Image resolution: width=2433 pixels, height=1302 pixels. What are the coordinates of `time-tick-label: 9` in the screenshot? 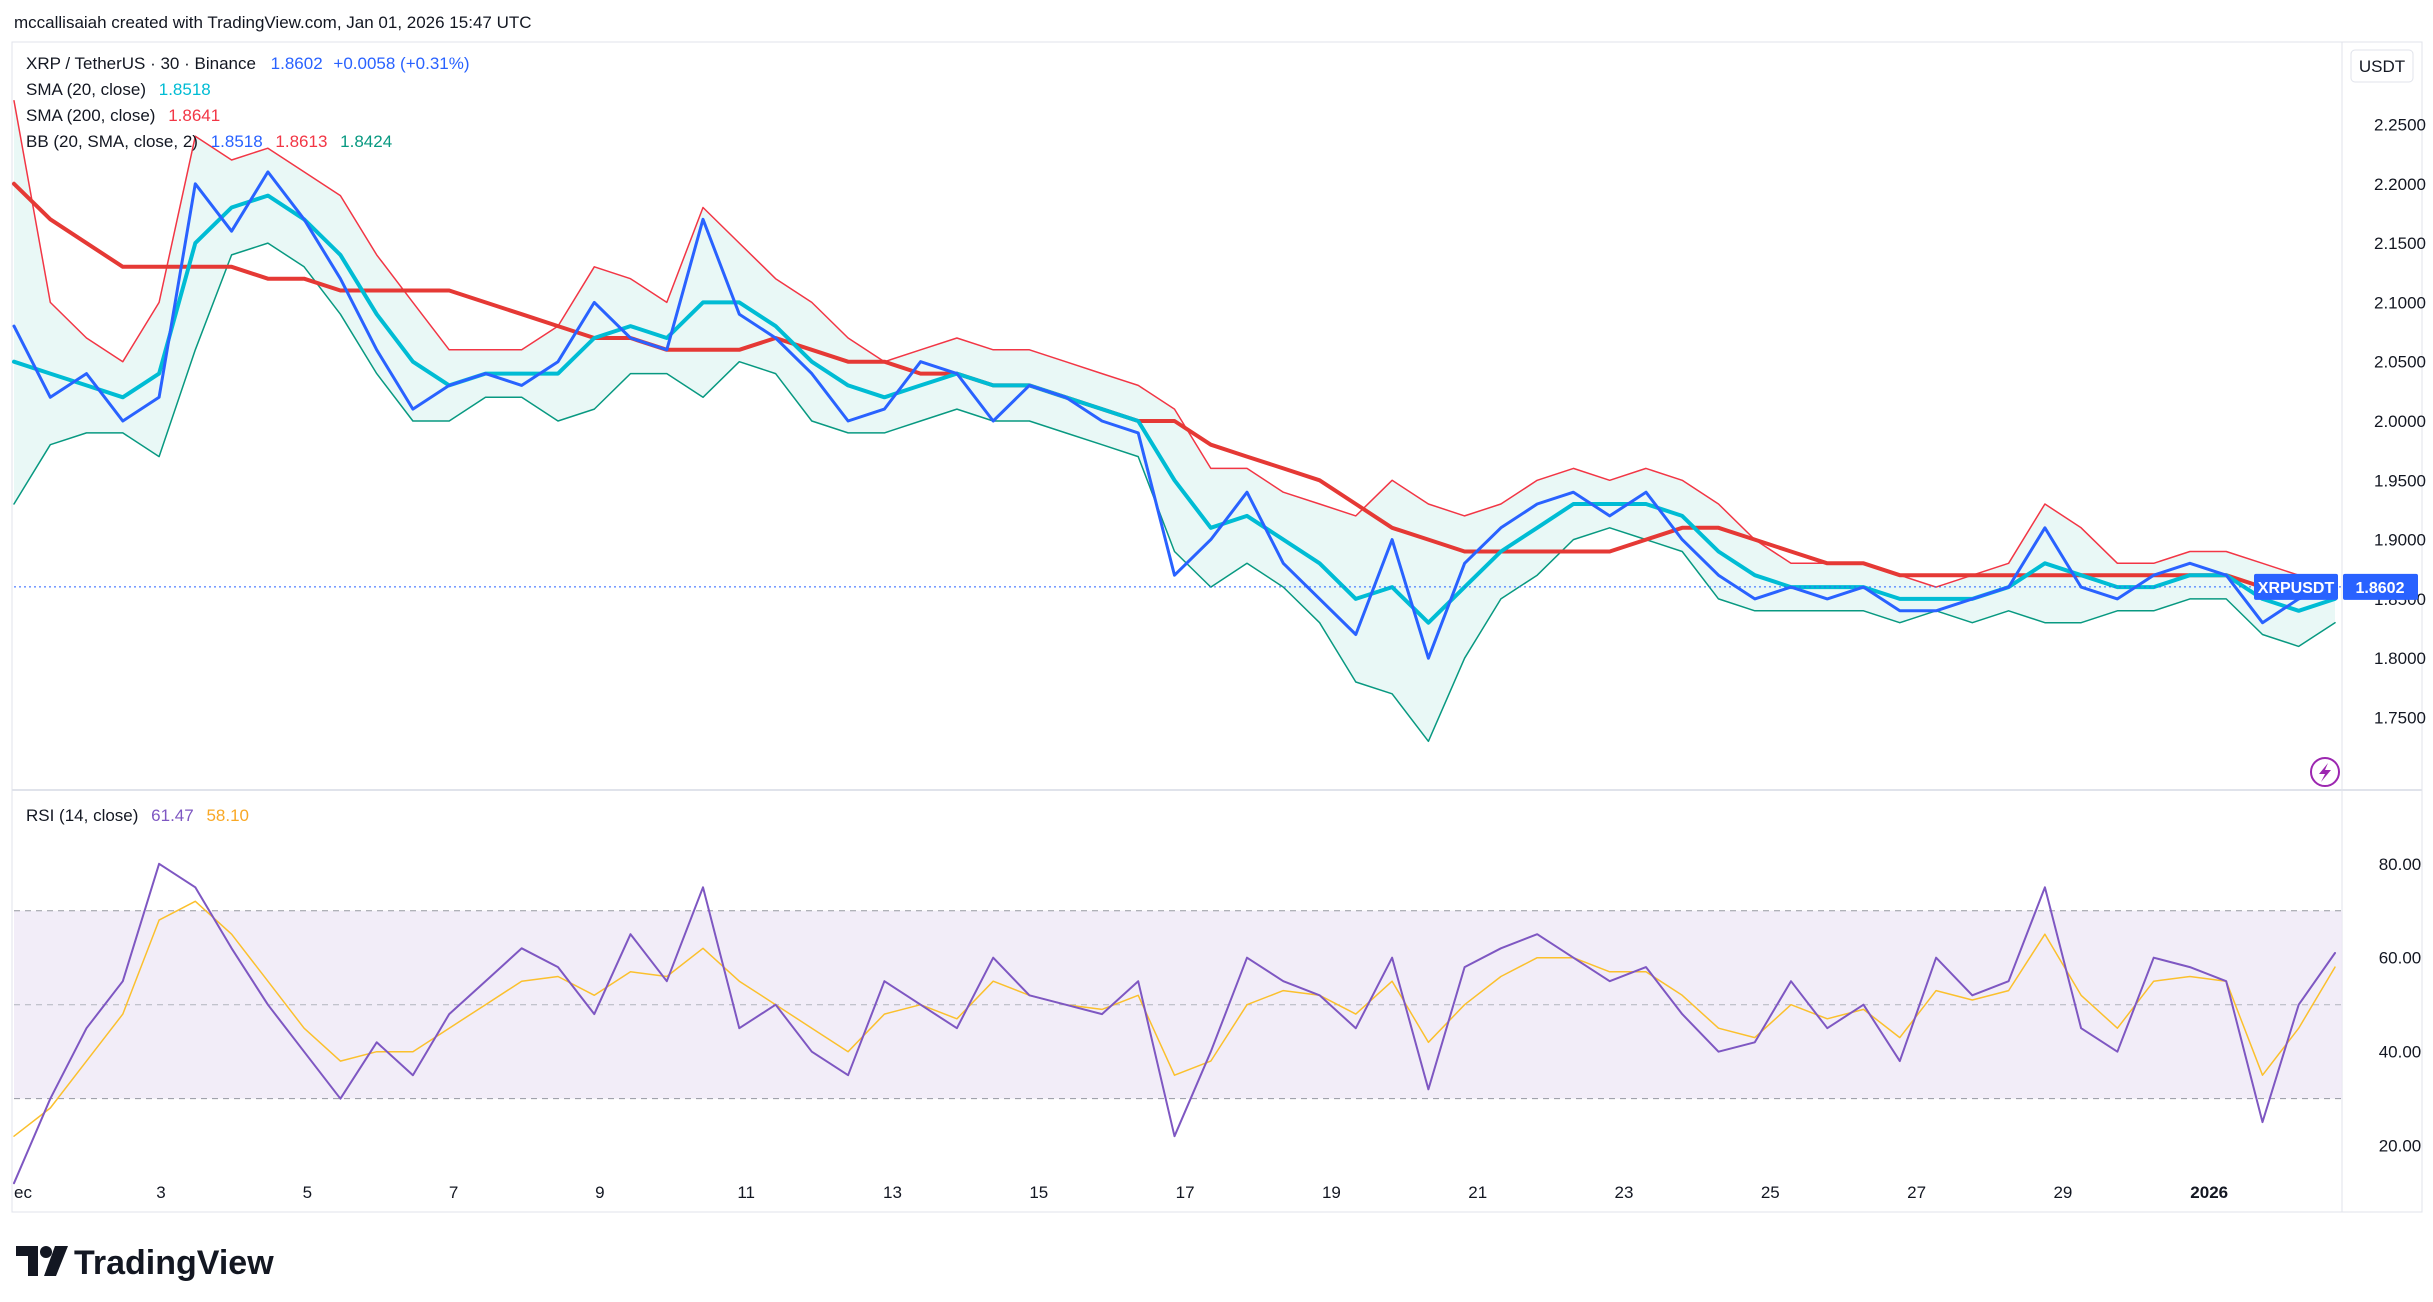 It's located at (599, 1192).